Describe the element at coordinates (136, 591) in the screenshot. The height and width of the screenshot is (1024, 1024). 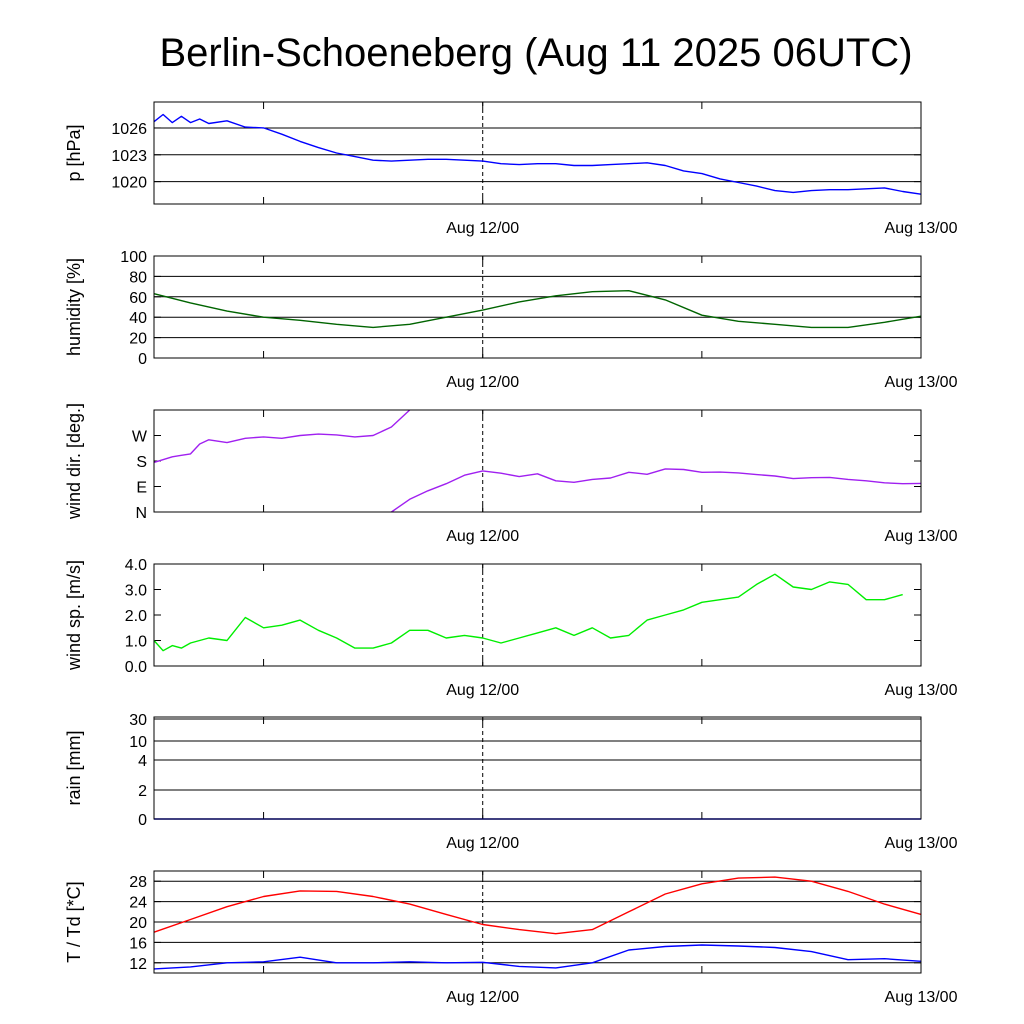
I see `y-tick-label: 3.0` at that location.